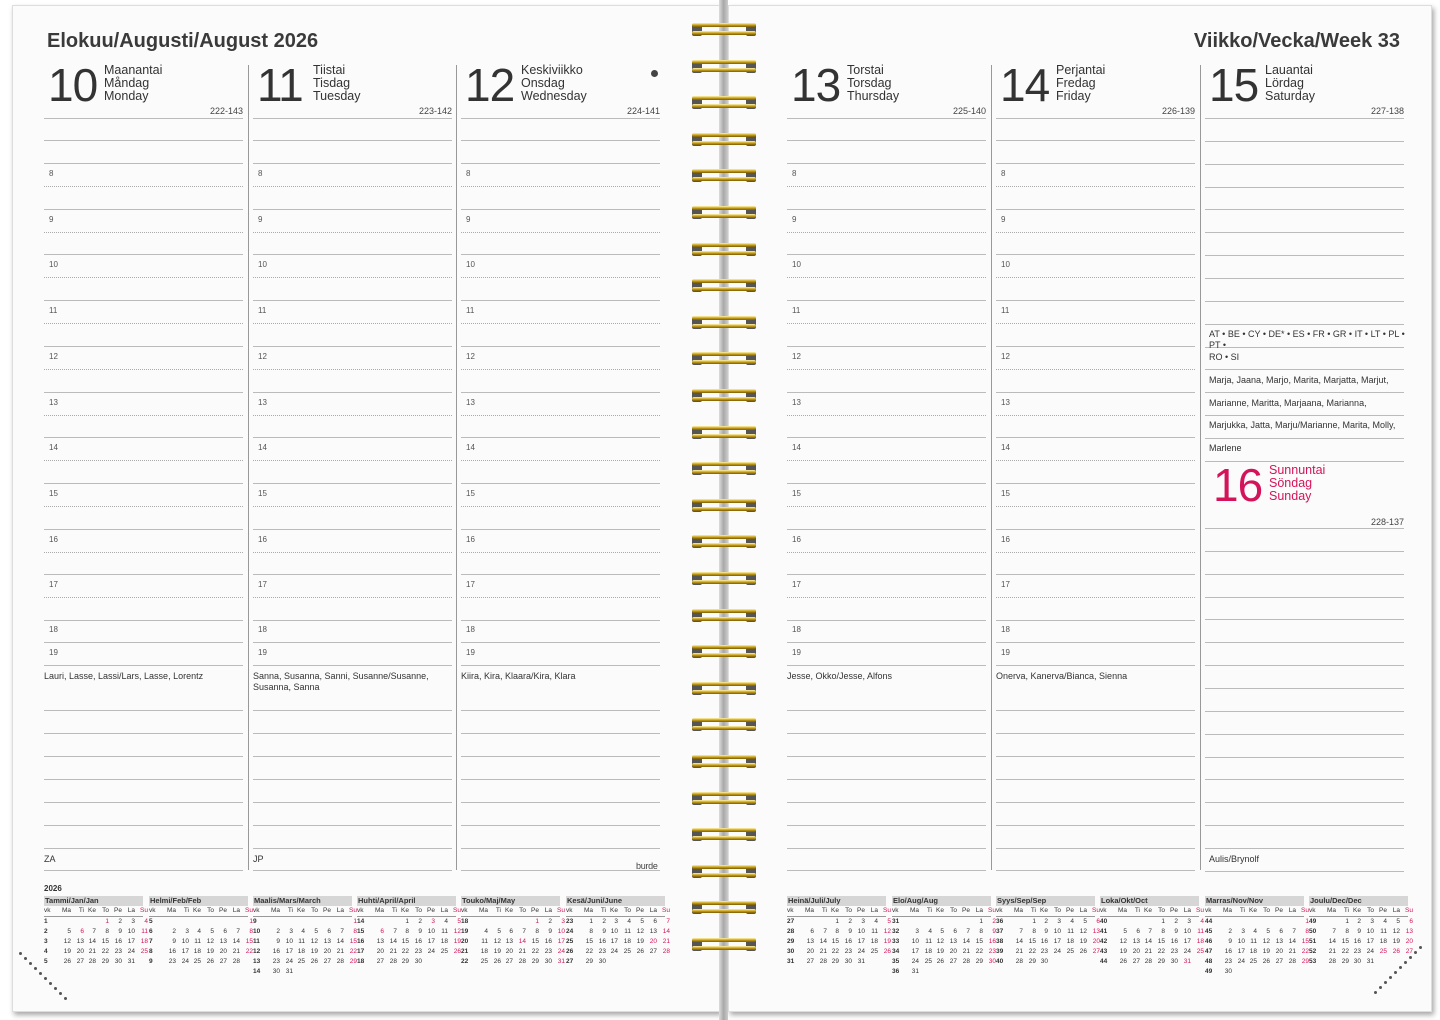 This screenshot has width=1440, height=1020. I want to click on mini-day: 14, so click(1148, 941).